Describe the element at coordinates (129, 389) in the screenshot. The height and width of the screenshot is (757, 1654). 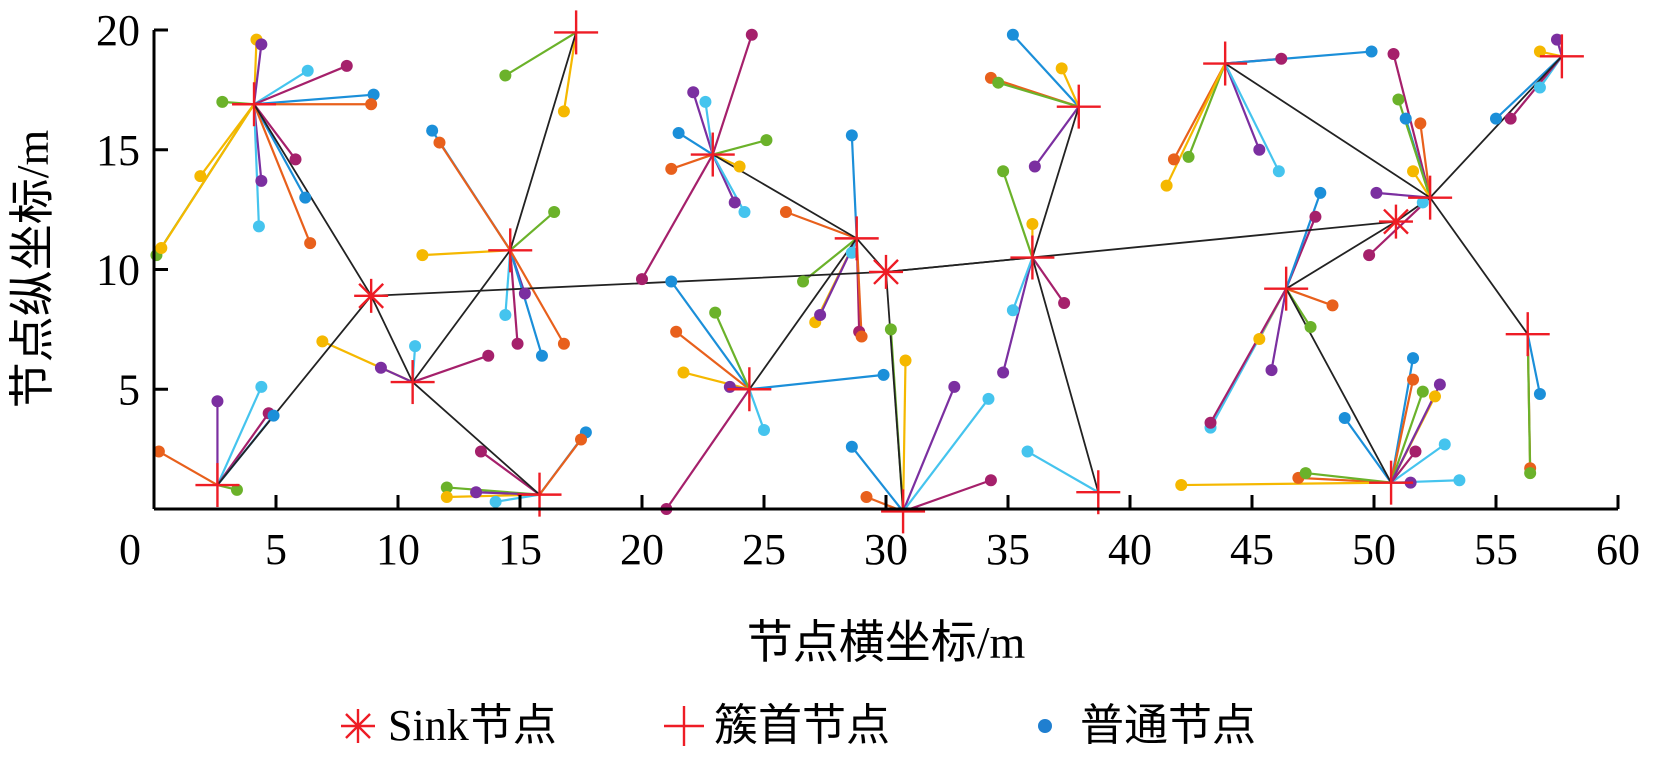
I see `y-tick-label: 5` at that location.